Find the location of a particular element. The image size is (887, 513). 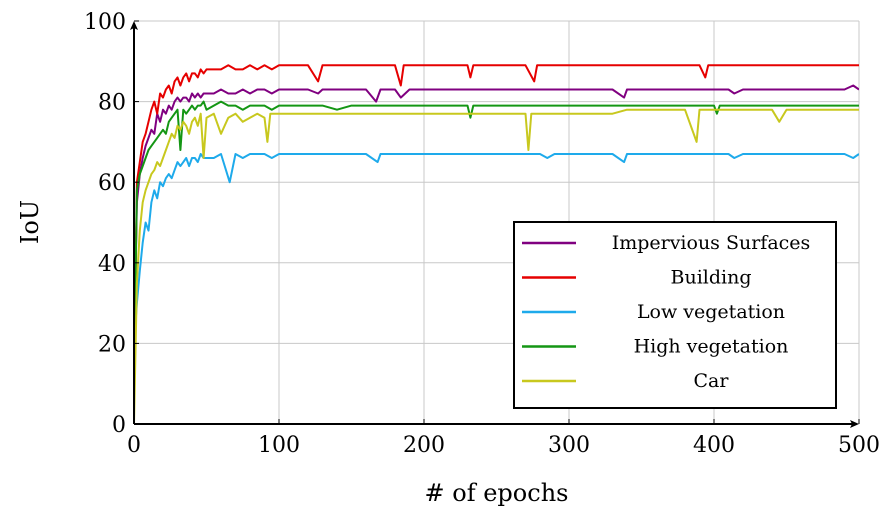

legend-label-4: Car is located at coordinates (712, 381).